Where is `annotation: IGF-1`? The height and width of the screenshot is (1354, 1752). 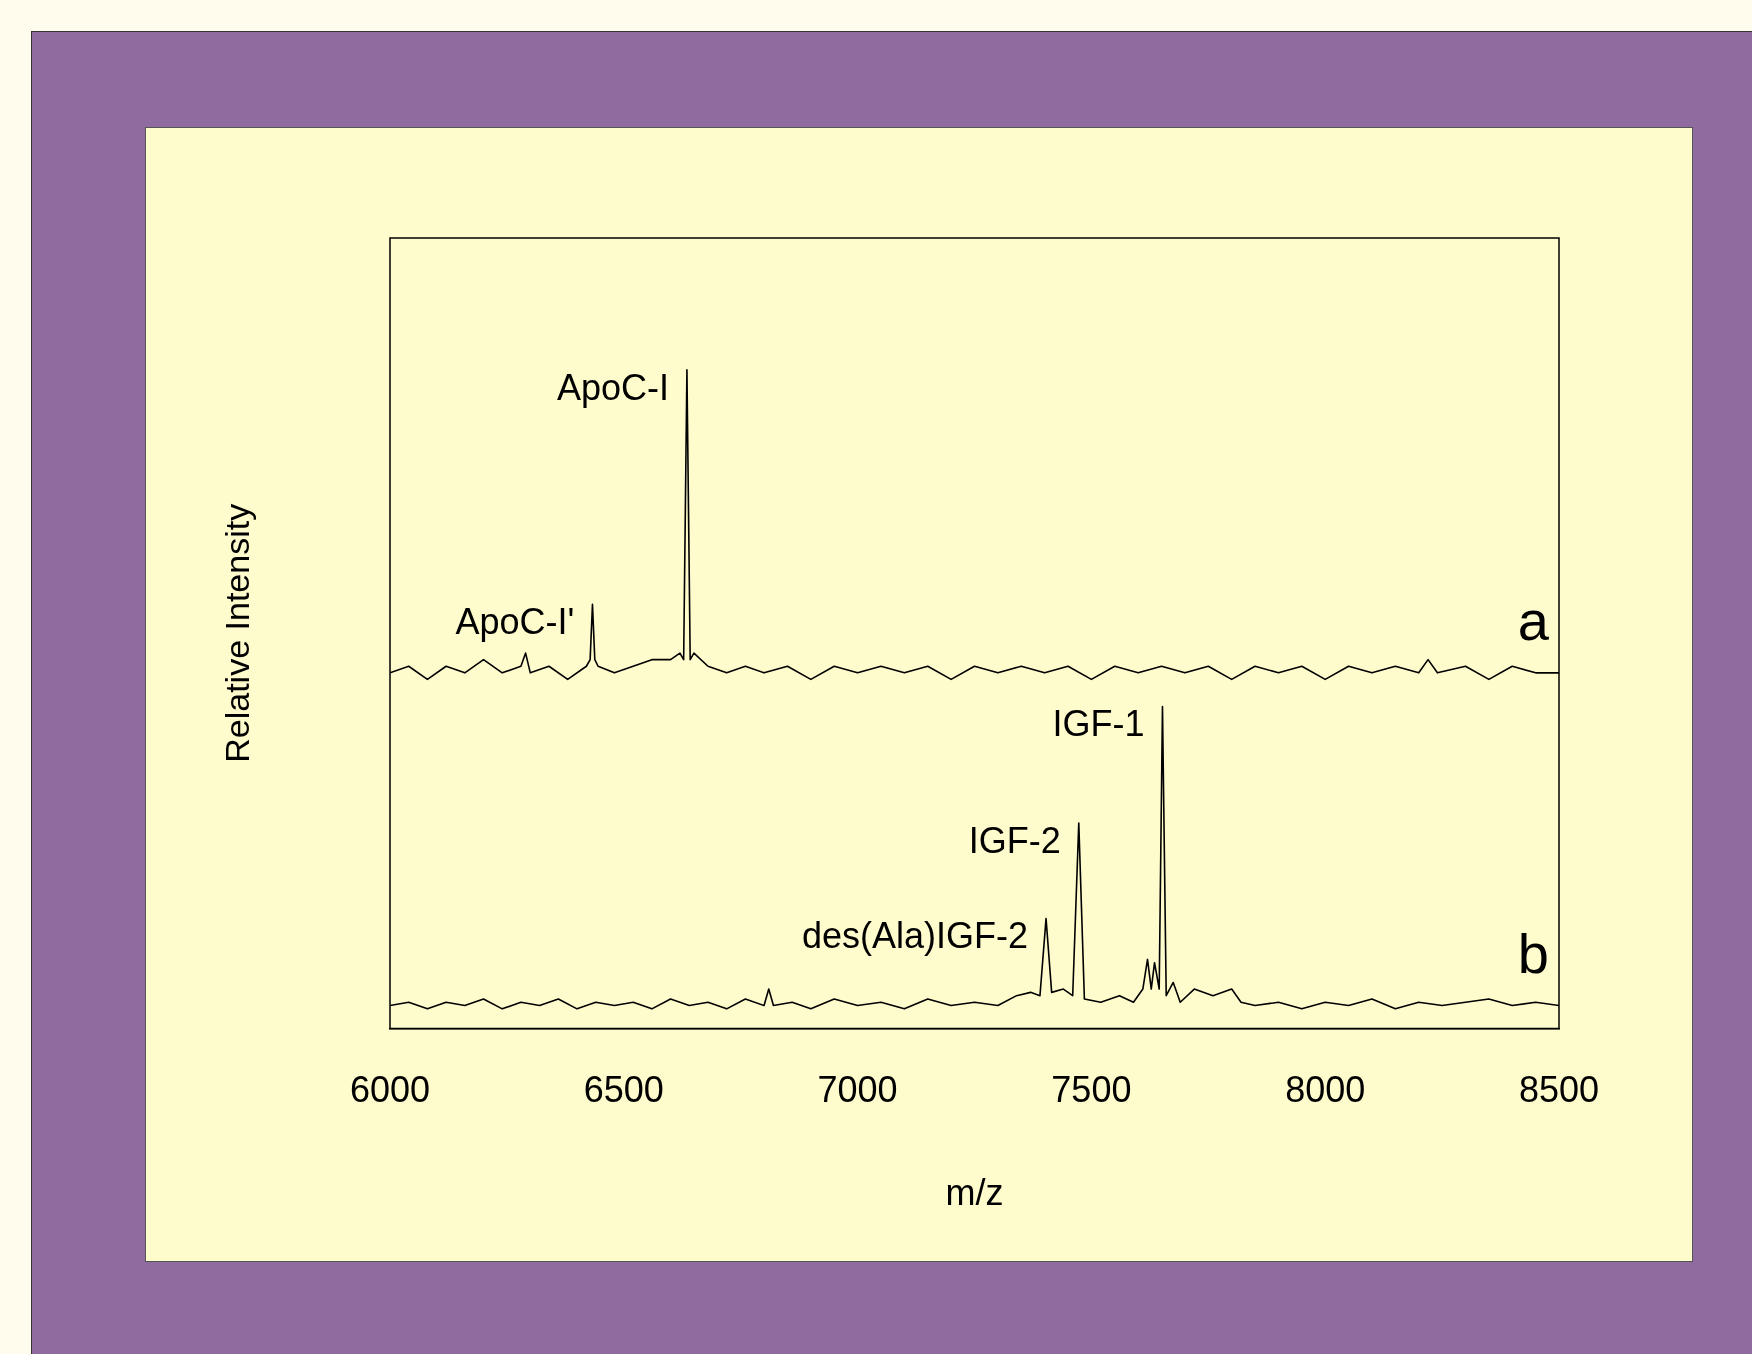
annotation: IGF-1 is located at coordinates (1098, 724).